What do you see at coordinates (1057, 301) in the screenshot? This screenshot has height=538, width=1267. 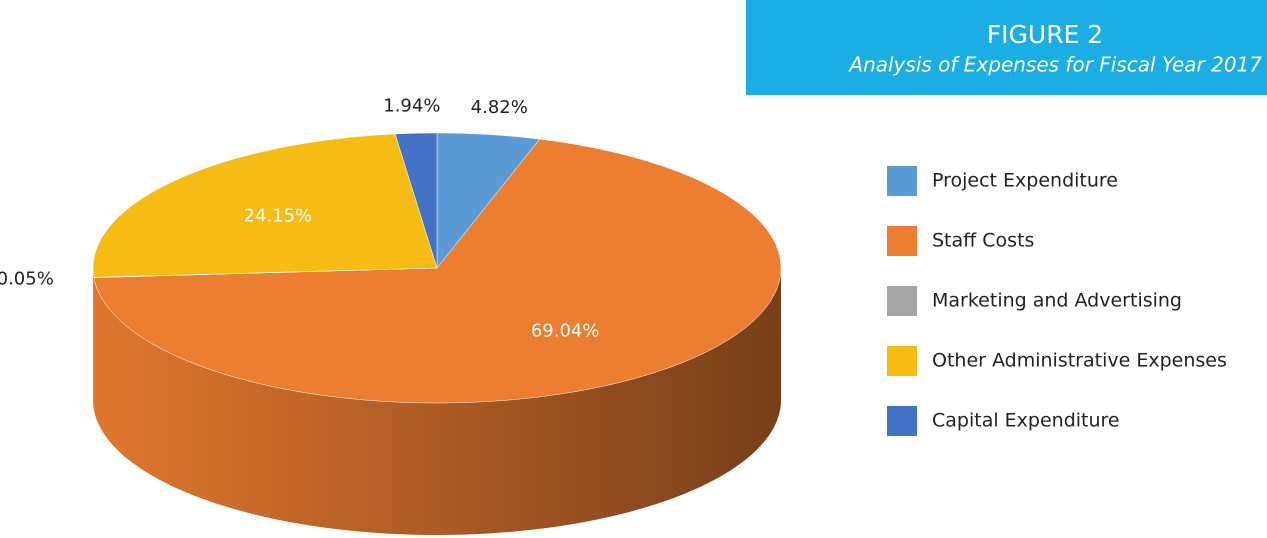 I see `legend-label: Marketing and Advertising` at bounding box center [1057, 301].